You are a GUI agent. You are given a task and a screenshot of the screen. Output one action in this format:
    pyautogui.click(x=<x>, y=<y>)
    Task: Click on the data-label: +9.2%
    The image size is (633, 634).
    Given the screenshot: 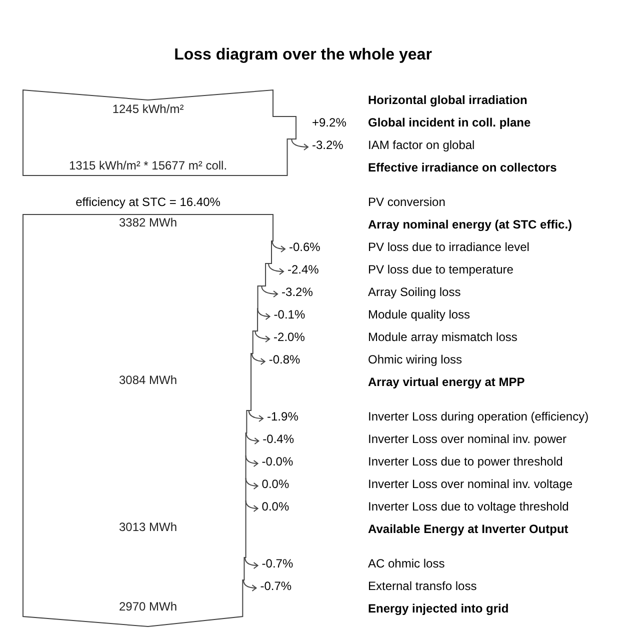 What is the action you would take?
    pyautogui.click(x=329, y=123)
    